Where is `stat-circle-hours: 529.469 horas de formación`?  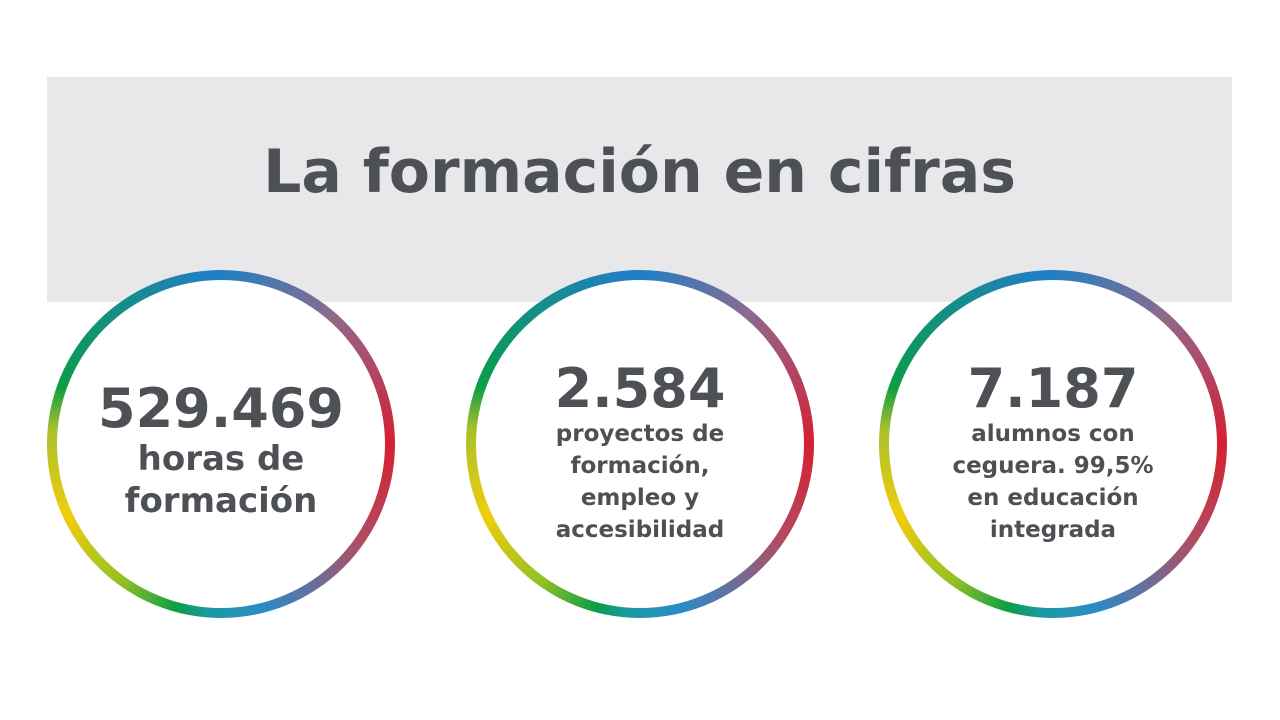
stat-circle-hours: 529.469 horas de formación is located at coordinates (221, 444).